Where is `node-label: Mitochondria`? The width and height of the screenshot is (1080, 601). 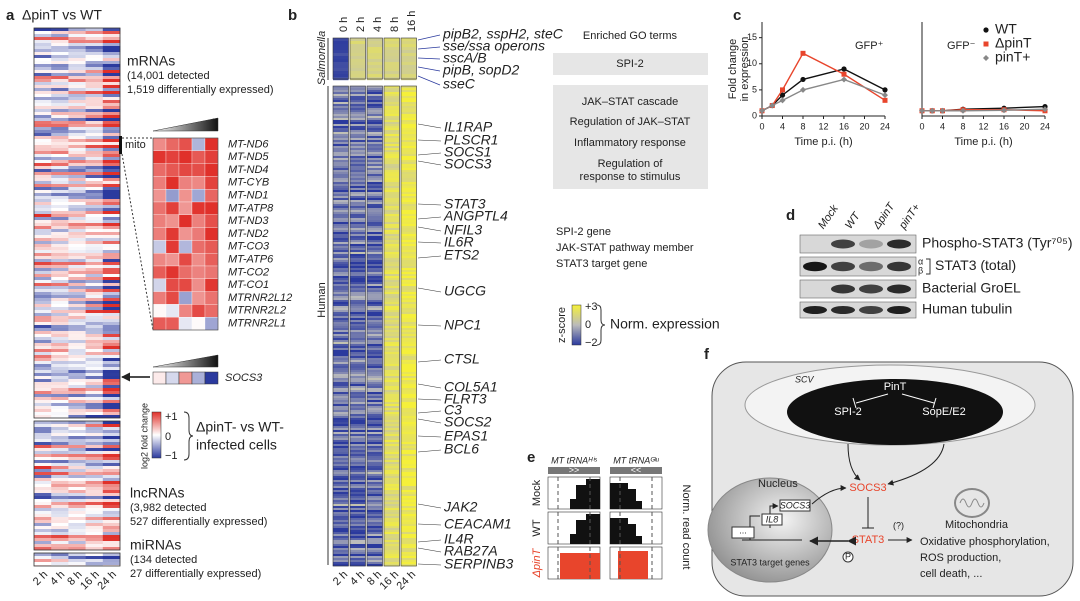
node-label: Mitochondria is located at coordinates (977, 525).